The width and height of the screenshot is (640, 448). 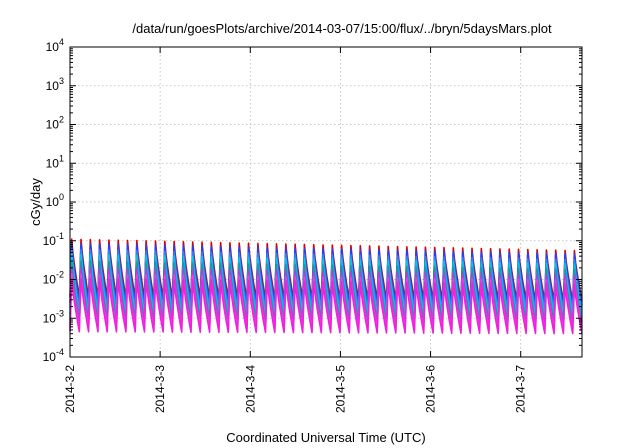 What do you see at coordinates (325, 437) in the screenshot?
I see `x-axis-label: Coordinated Universal Time (UTC)` at bounding box center [325, 437].